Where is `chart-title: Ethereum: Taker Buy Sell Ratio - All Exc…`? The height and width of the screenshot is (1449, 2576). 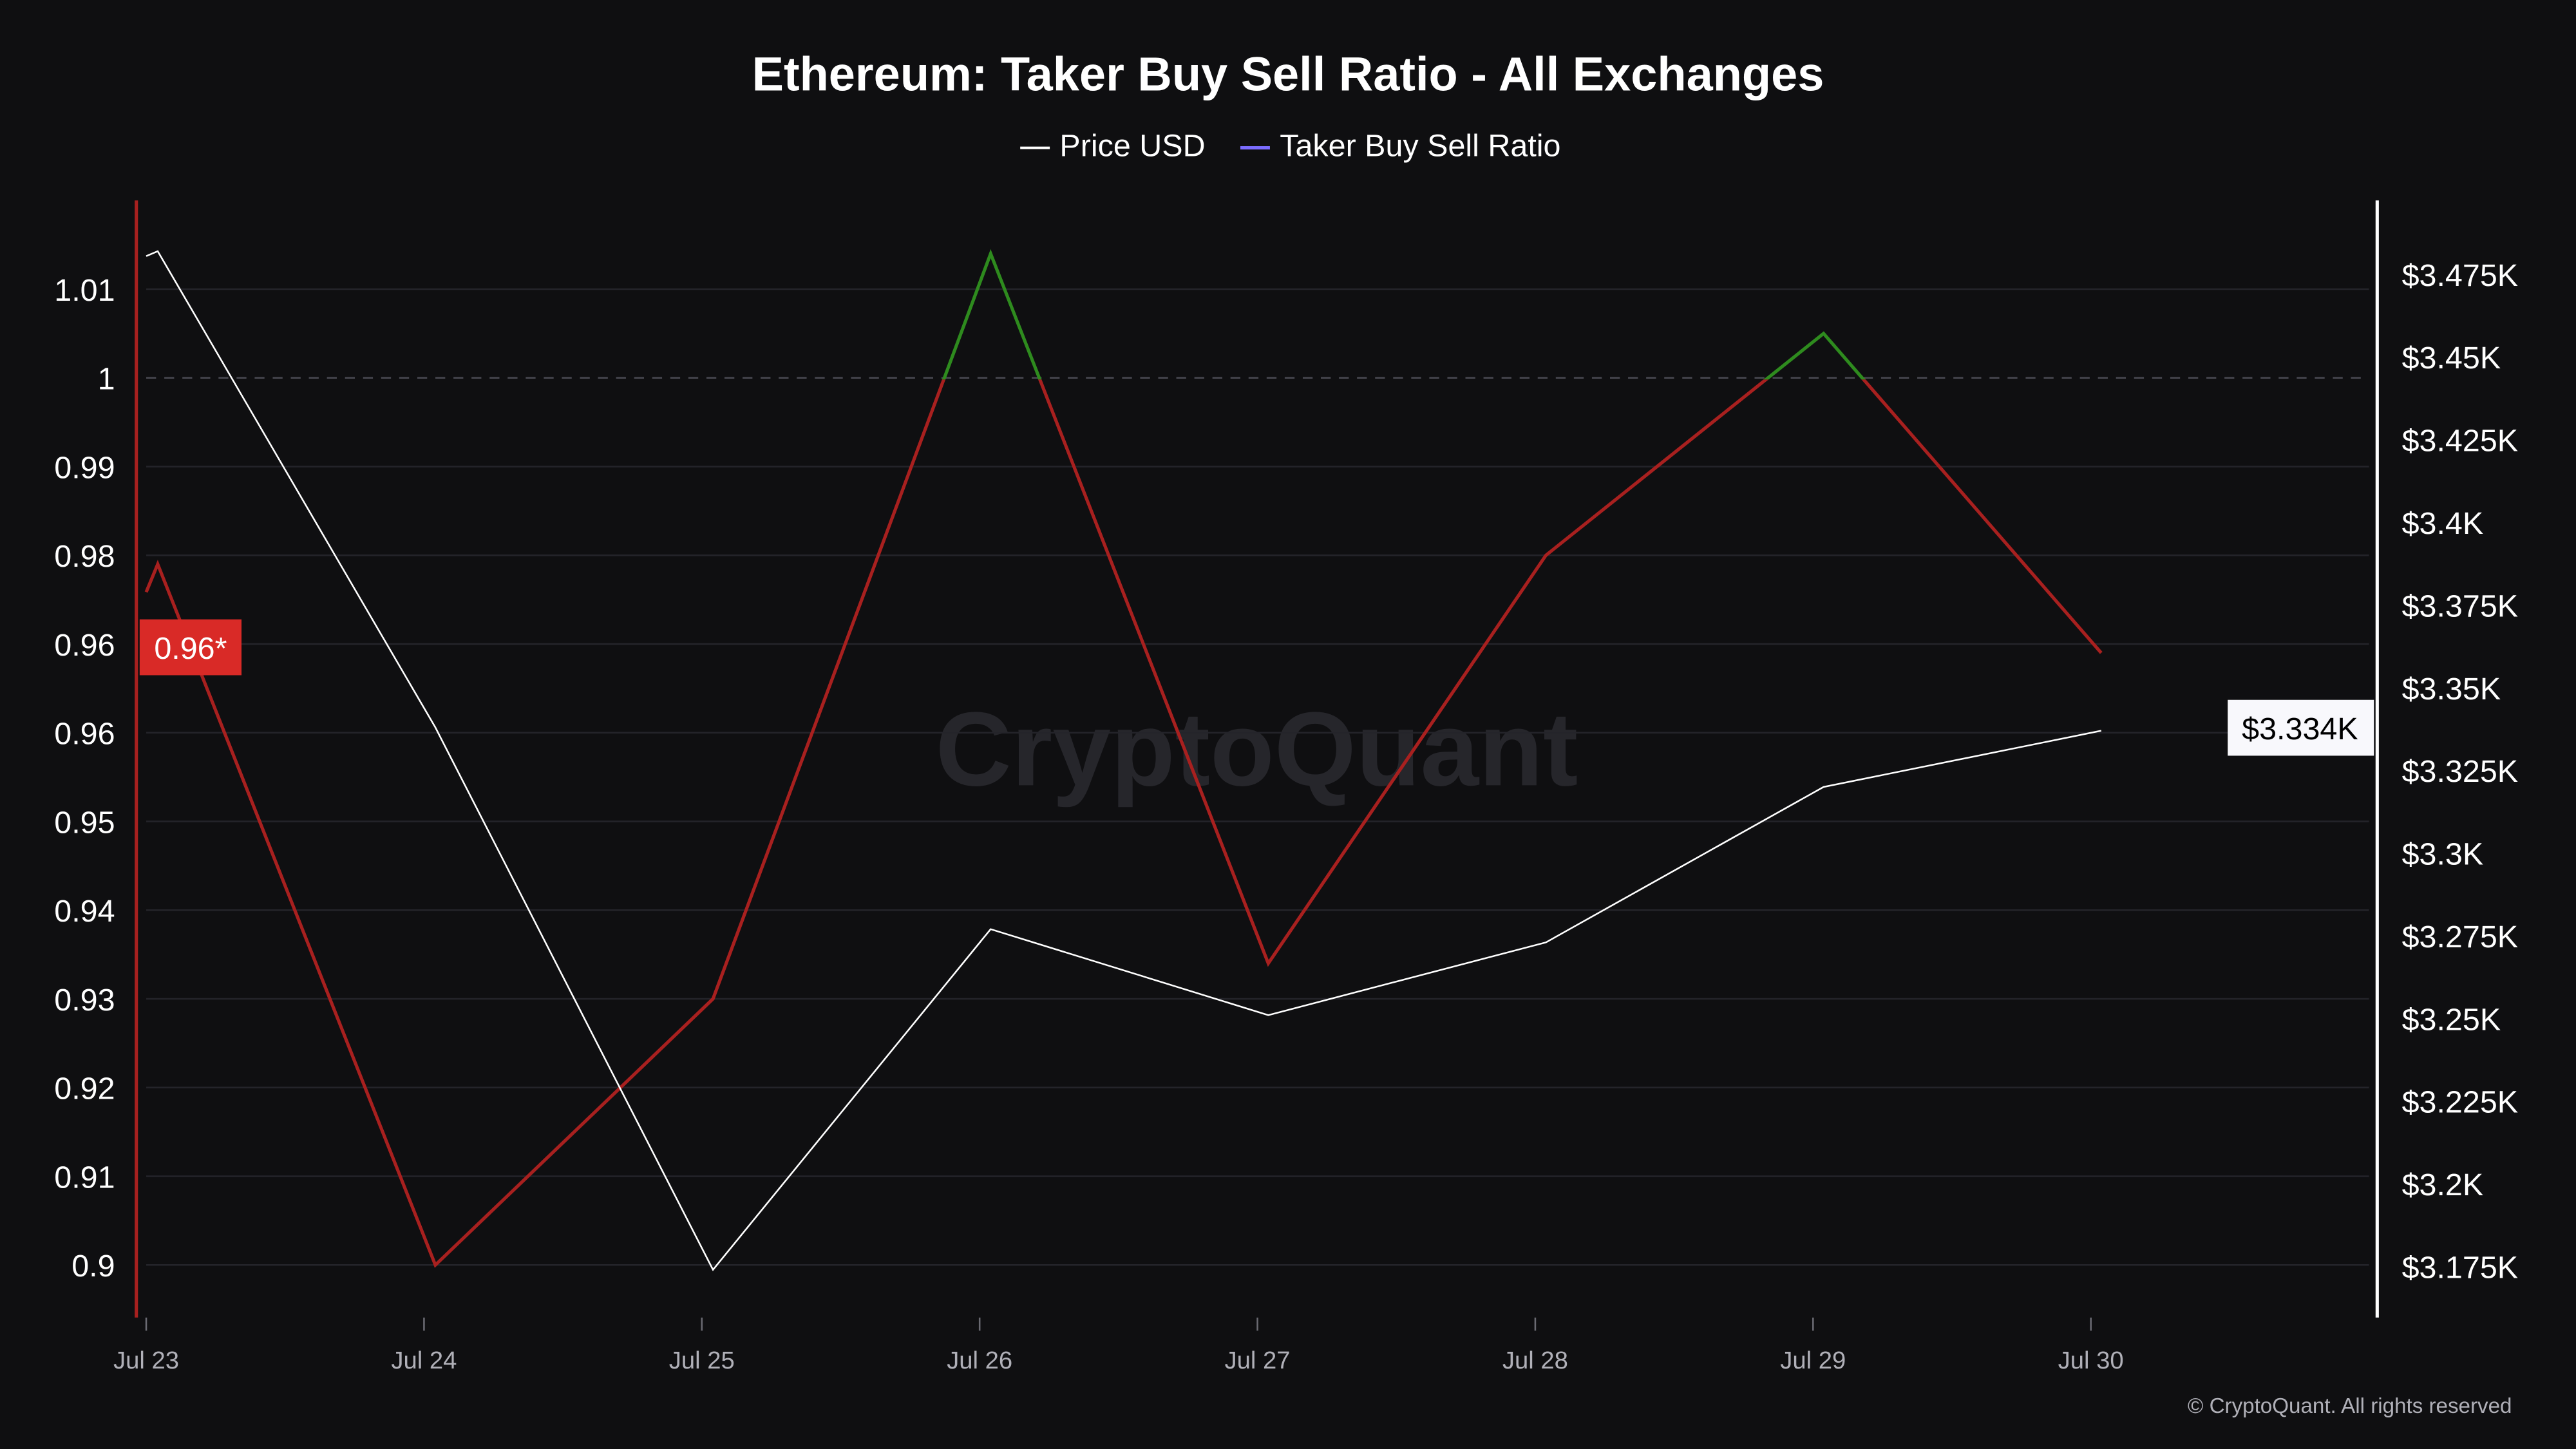 chart-title: Ethereum: Taker Buy Sell Ratio - All Exc… is located at coordinates (1288, 73).